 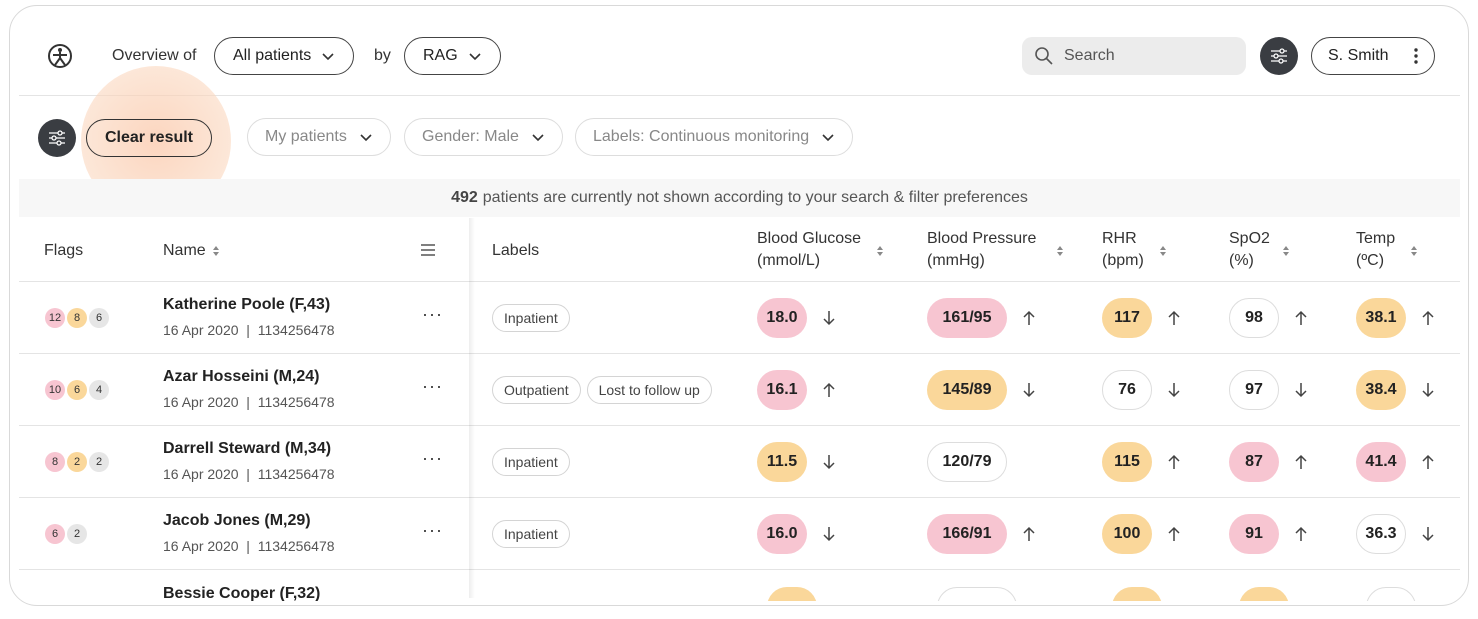 What do you see at coordinates (55, 318) in the screenshot?
I see `flag-count-red: 12` at bounding box center [55, 318].